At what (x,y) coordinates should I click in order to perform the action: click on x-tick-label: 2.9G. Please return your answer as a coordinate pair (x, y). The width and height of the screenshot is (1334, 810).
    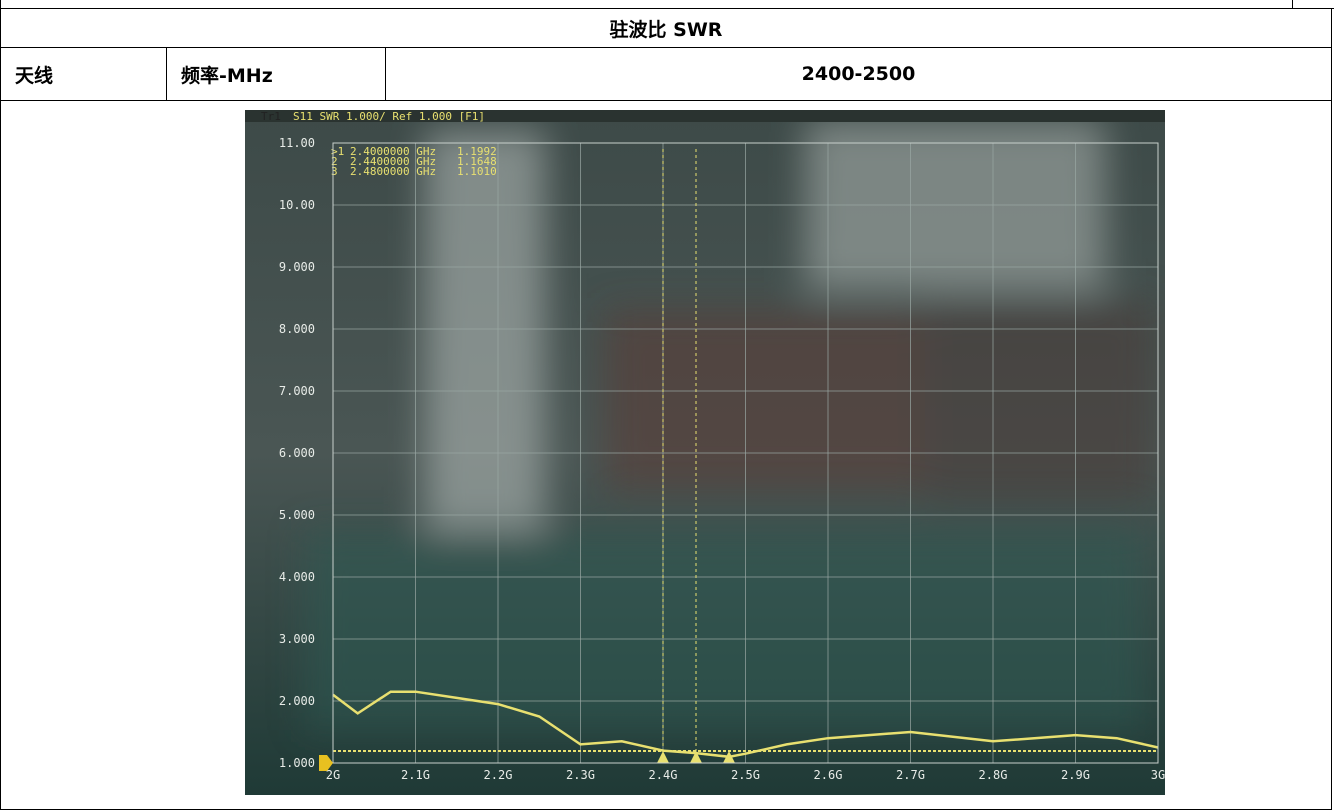
    Looking at the image, I should click on (1075, 775).